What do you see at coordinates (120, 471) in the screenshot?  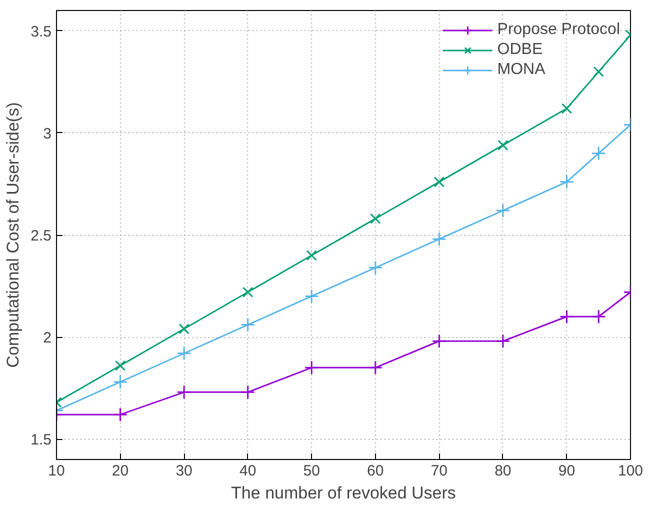 I see `x-tick-label: 20` at bounding box center [120, 471].